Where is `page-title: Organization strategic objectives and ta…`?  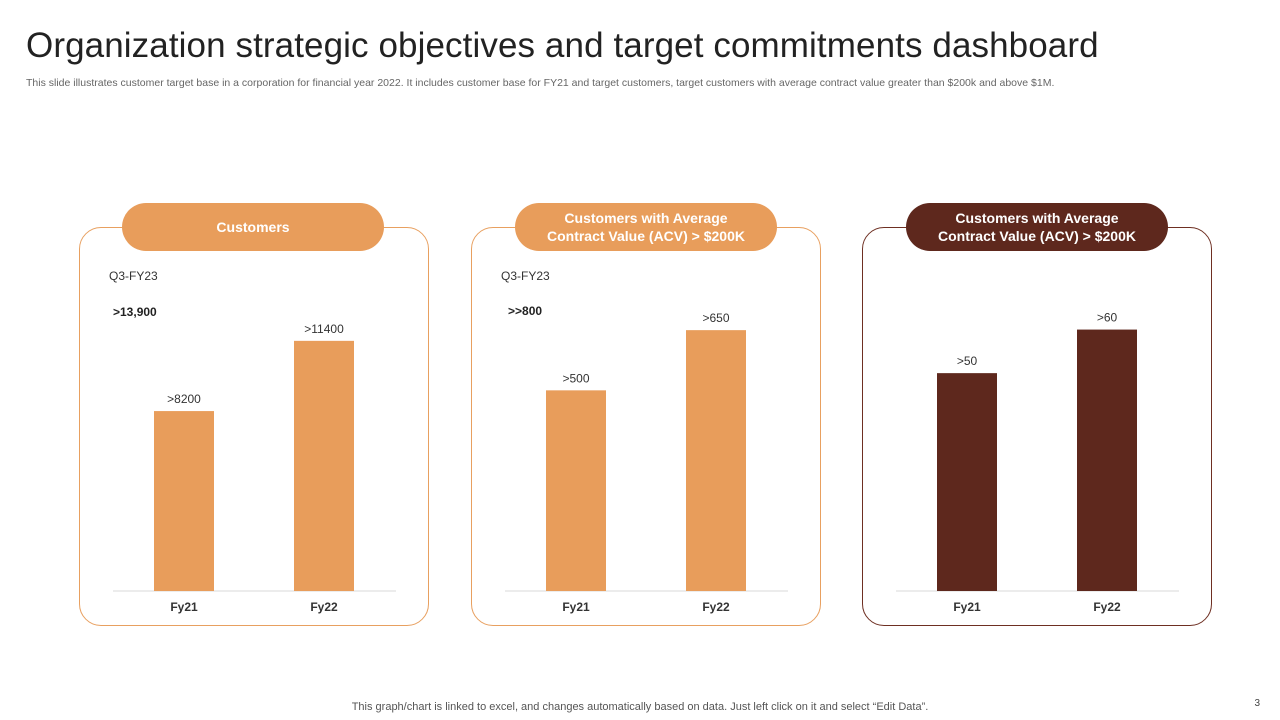 page-title: Organization strategic objectives and ta… is located at coordinates (562, 45).